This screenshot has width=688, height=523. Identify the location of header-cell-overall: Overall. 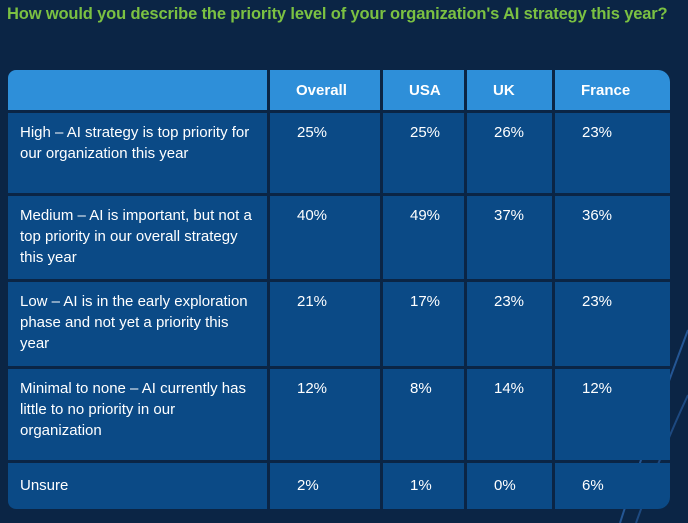
(325, 90).